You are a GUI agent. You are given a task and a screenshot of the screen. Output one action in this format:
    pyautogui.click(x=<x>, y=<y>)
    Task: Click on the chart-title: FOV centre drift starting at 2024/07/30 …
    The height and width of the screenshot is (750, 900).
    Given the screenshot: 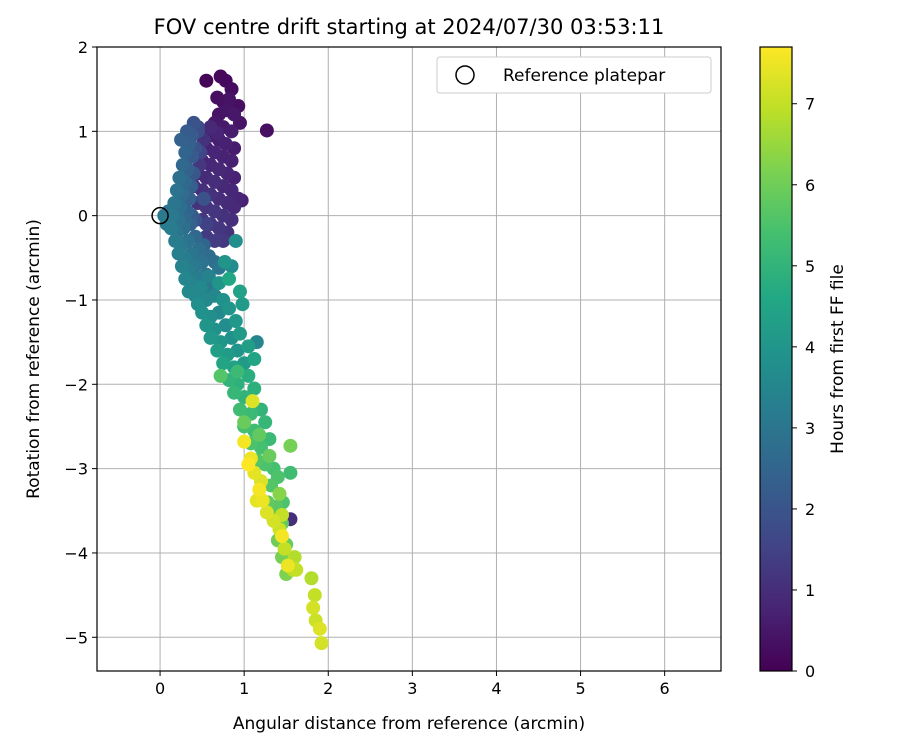 What is the action you would take?
    pyautogui.click(x=409, y=27)
    